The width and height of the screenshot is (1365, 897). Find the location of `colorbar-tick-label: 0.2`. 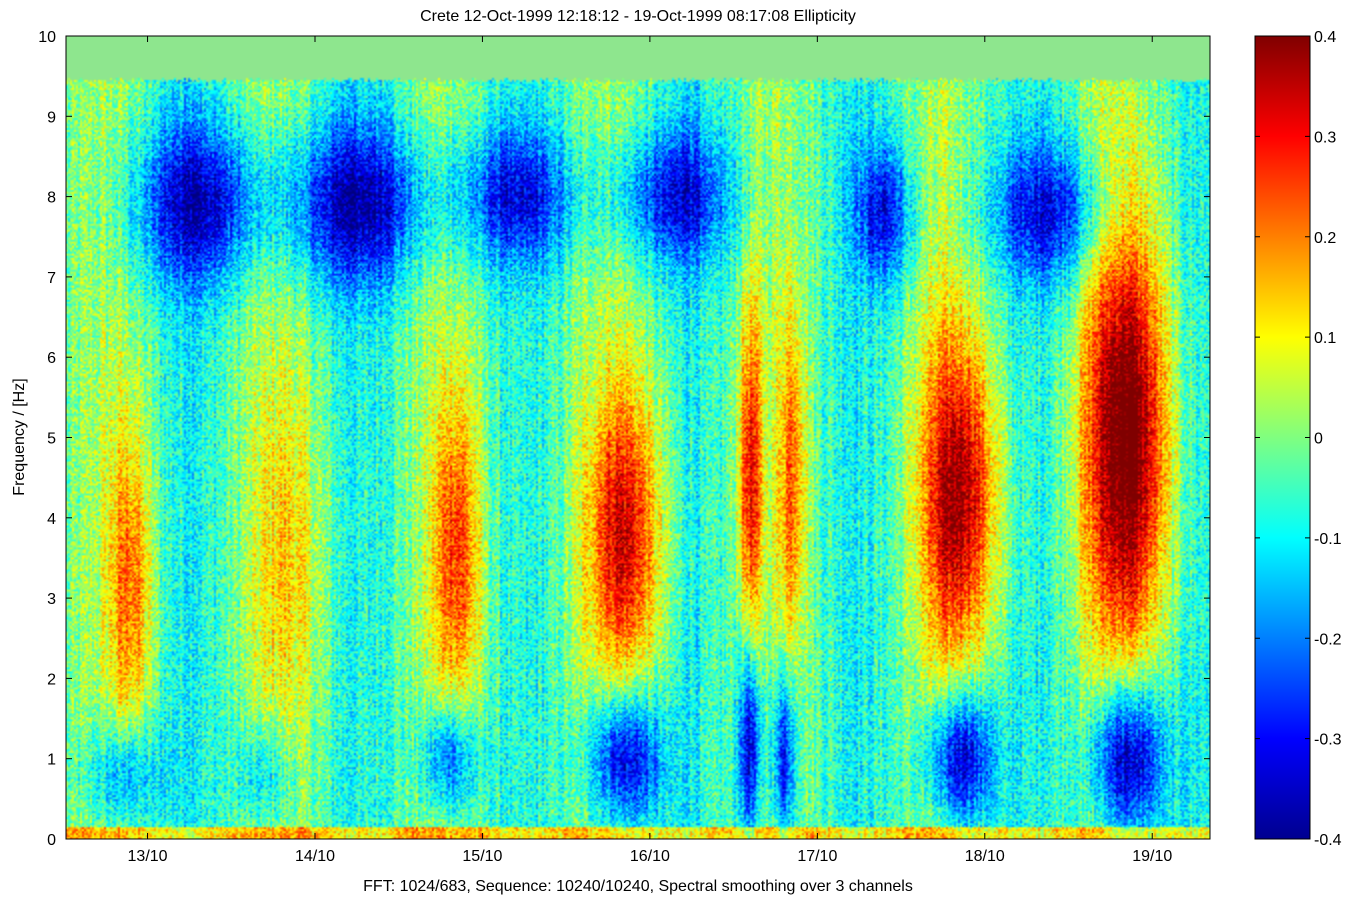

colorbar-tick-label: 0.2 is located at coordinates (1325, 238).